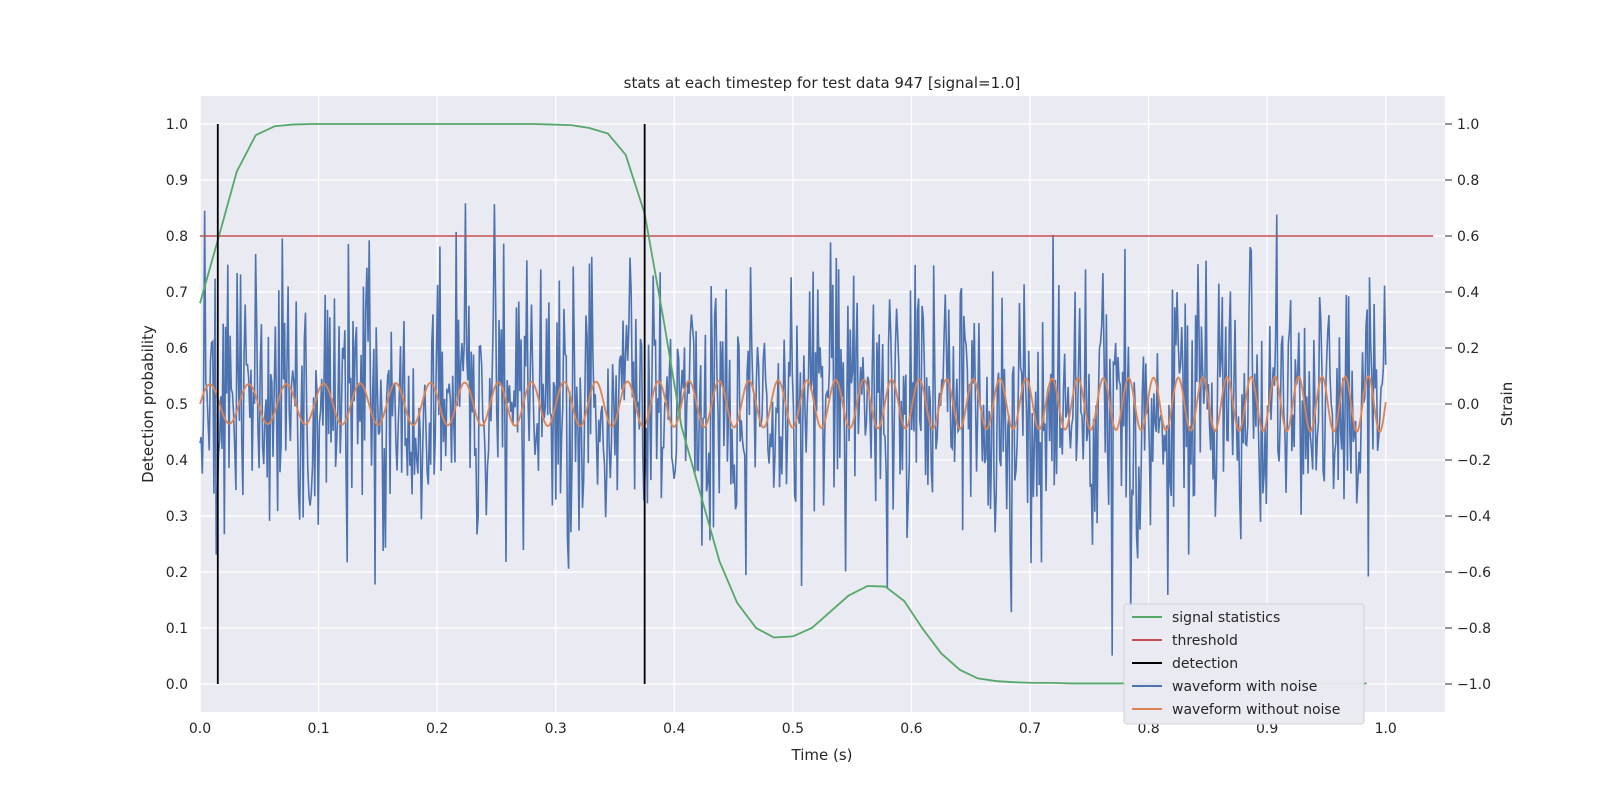 Image resolution: width=1600 pixels, height=800 pixels. I want to click on y-left-axis-label: Detection probability, so click(148, 404).